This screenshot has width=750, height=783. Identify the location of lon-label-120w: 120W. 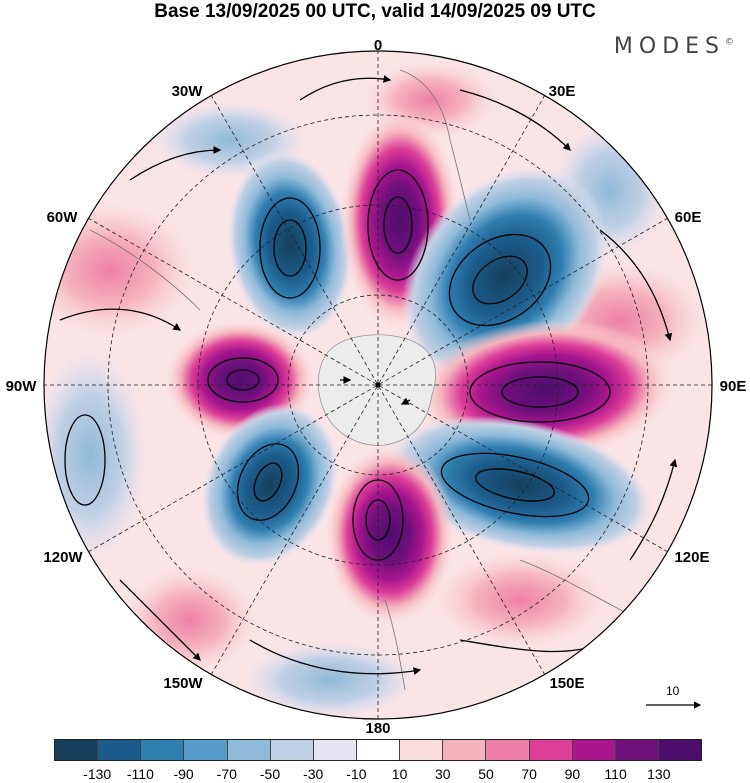
(63, 557).